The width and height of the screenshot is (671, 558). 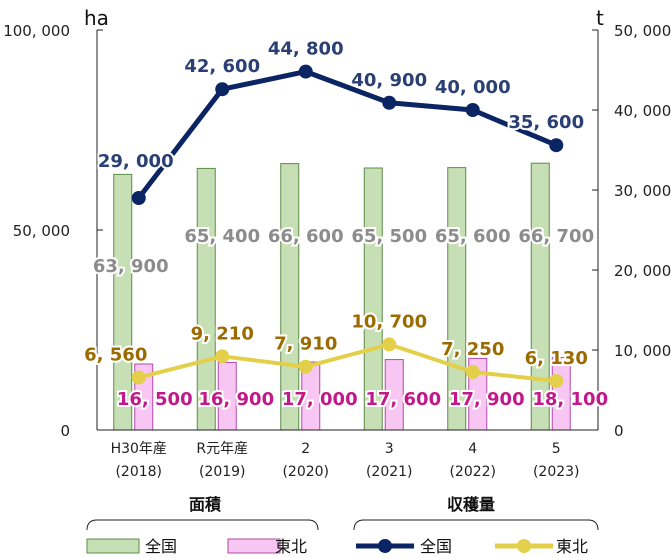 I want to click on left-tick-label: 100, 000, so click(x=36, y=31).